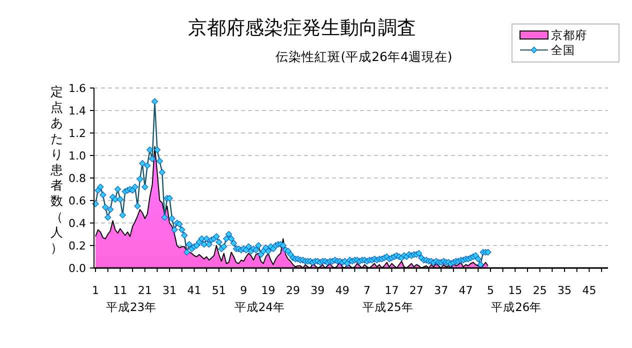 Image resolution: width=632 pixels, height=348 pixels. Describe the element at coordinates (465, 290) in the screenshot. I see `x-tick-label: 47` at that location.